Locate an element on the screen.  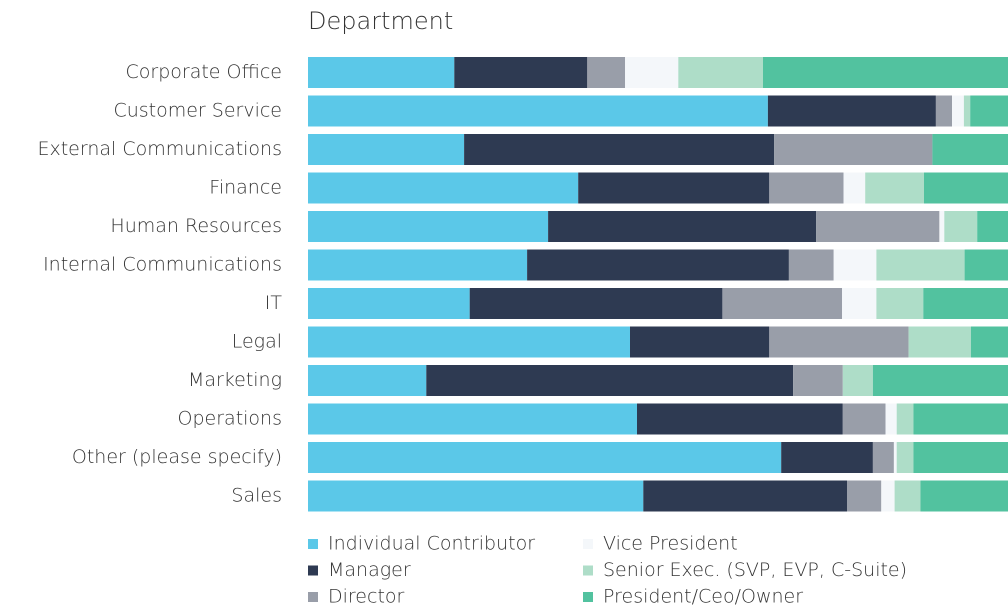
category-label: Other (please specify) is located at coordinates (177, 457).